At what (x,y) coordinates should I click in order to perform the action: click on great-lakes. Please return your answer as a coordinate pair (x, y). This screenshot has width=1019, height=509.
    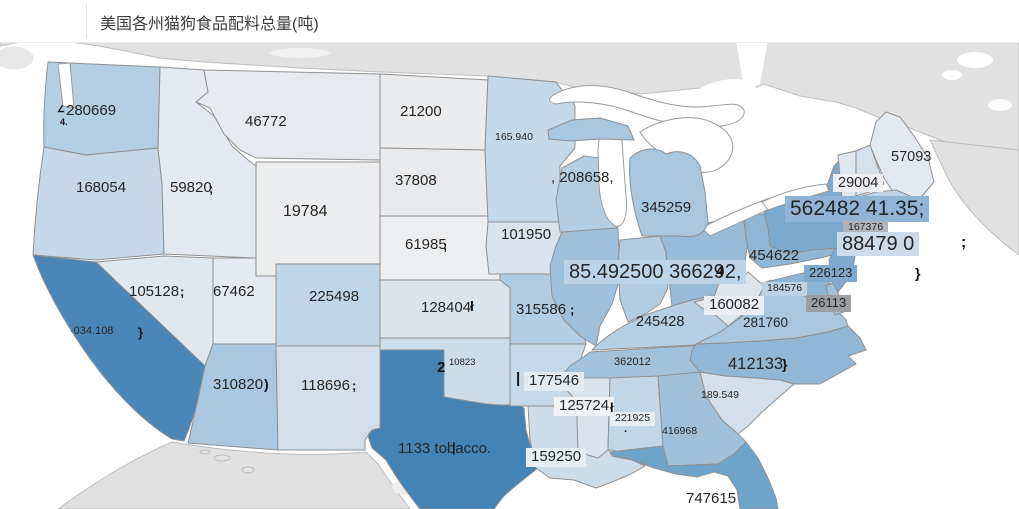
    Looking at the image, I should click on (689, 161).